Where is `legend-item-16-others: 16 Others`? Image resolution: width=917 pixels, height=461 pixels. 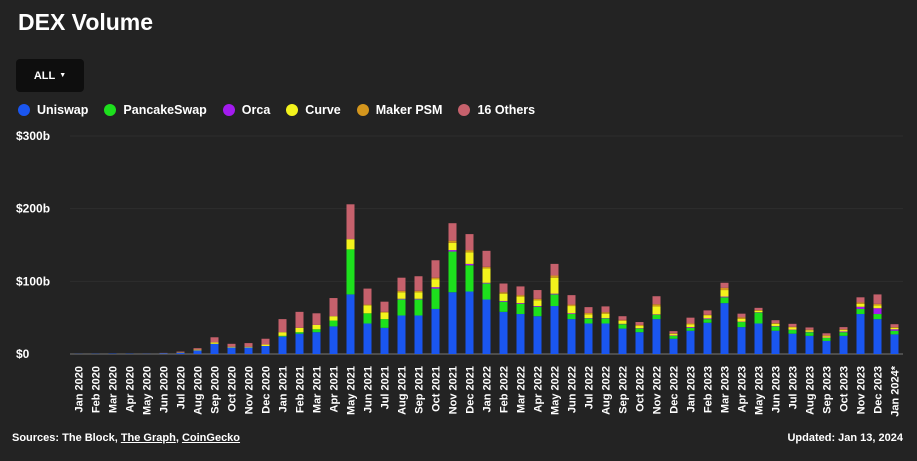 legend-item-16-others: 16 Others is located at coordinates (496, 110).